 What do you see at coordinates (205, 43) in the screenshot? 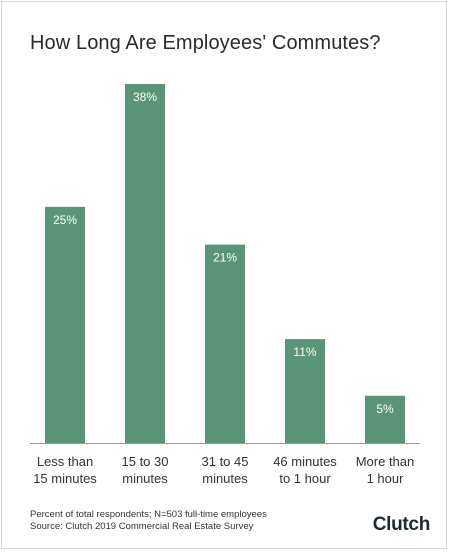
I see `chart-title: How Long Are Employees' Commutes?` at bounding box center [205, 43].